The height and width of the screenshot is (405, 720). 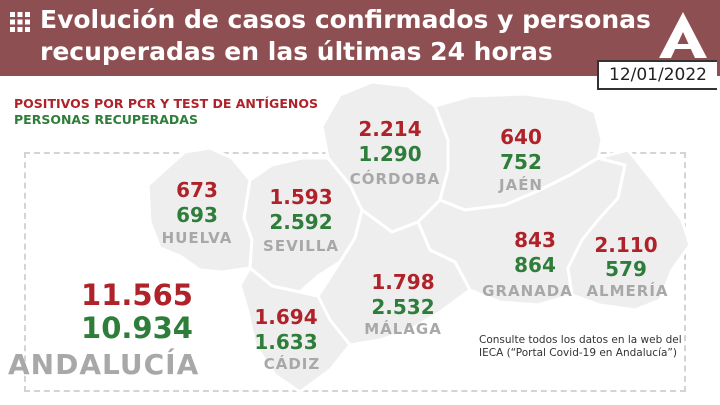 I want to click on source-note-line-1: Consulte todos los datos en la web del, so click(x=580, y=340).